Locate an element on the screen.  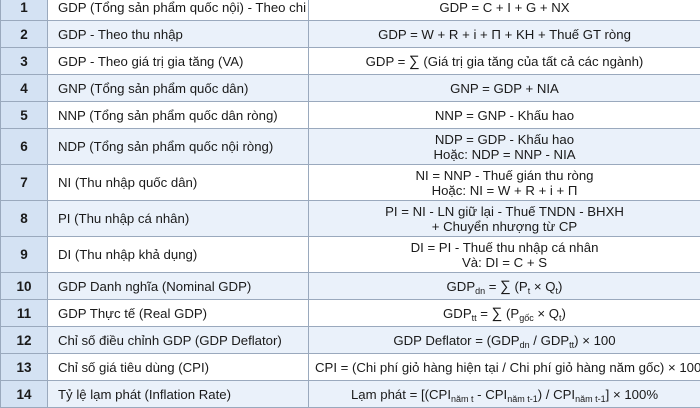
formula-line: NI = NNP - Thuế gián thu ròng is located at coordinates (504, 175).